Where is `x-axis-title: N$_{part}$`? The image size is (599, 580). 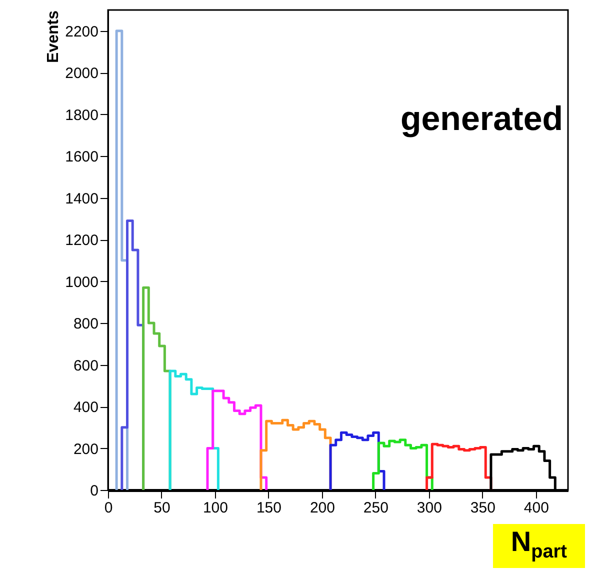 x-axis-title: N$_{part}$ is located at coordinates (538, 546).